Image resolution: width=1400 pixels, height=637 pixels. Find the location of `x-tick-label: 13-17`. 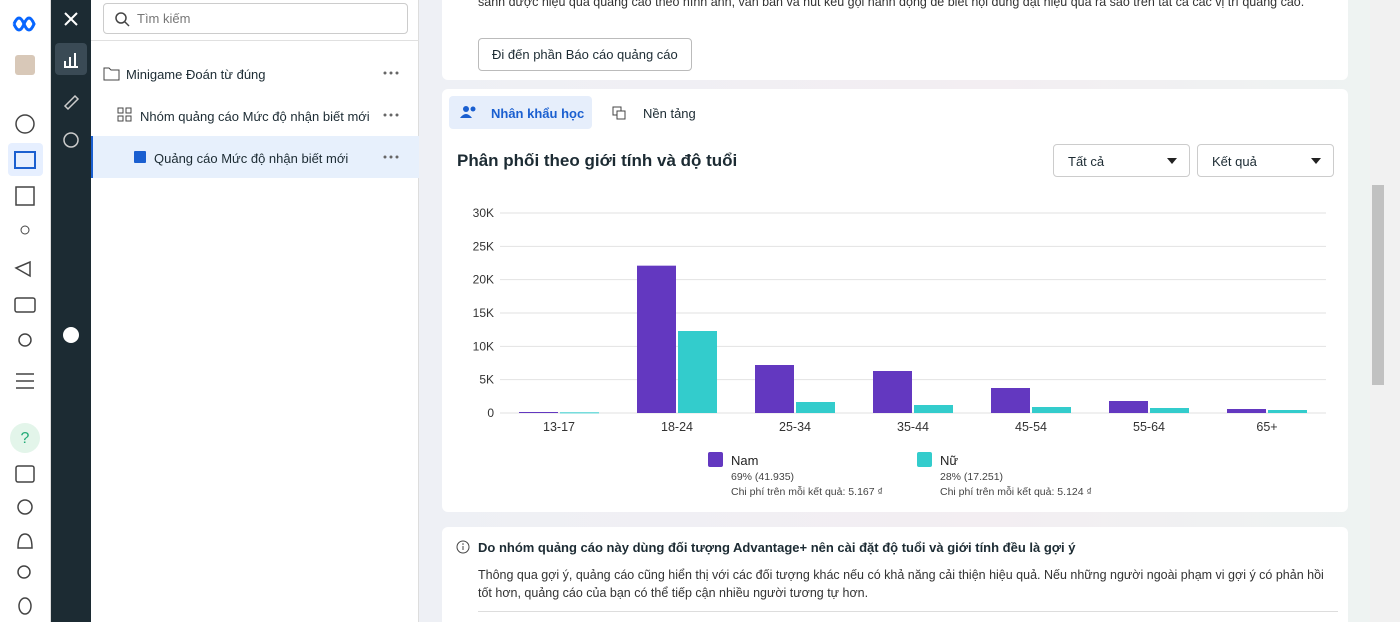

x-tick-label: 13-17 is located at coordinates (559, 427).